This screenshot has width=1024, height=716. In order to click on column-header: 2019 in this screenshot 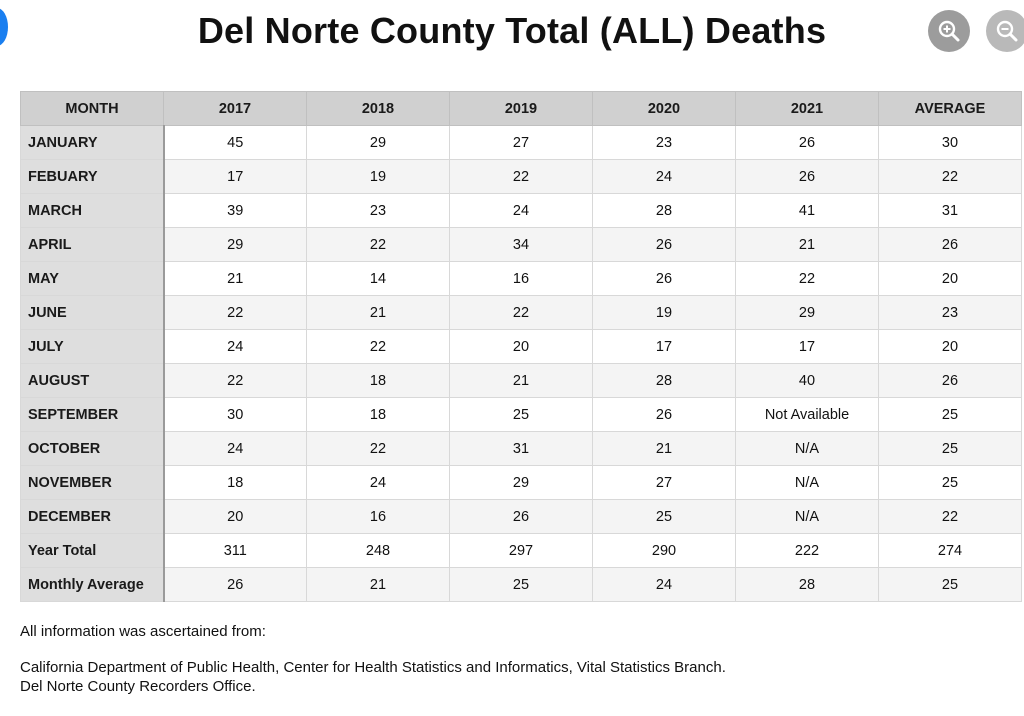, I will do `click(521, 108)`.